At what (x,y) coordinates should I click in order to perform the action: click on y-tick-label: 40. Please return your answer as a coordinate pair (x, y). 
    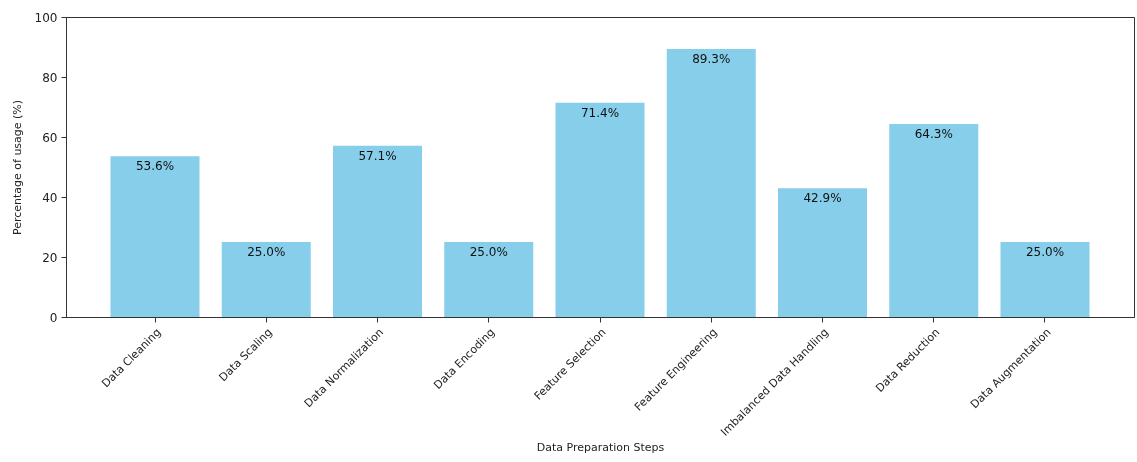
    Looking at the image, I should click on (50, 197).